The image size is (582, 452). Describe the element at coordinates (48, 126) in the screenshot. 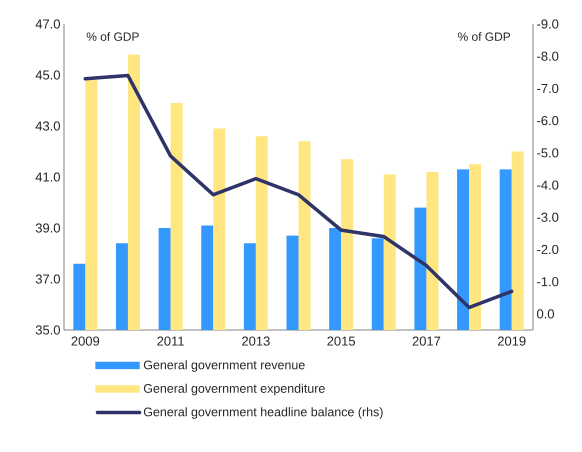

I see `y-tick-label: 43.0` at that location.